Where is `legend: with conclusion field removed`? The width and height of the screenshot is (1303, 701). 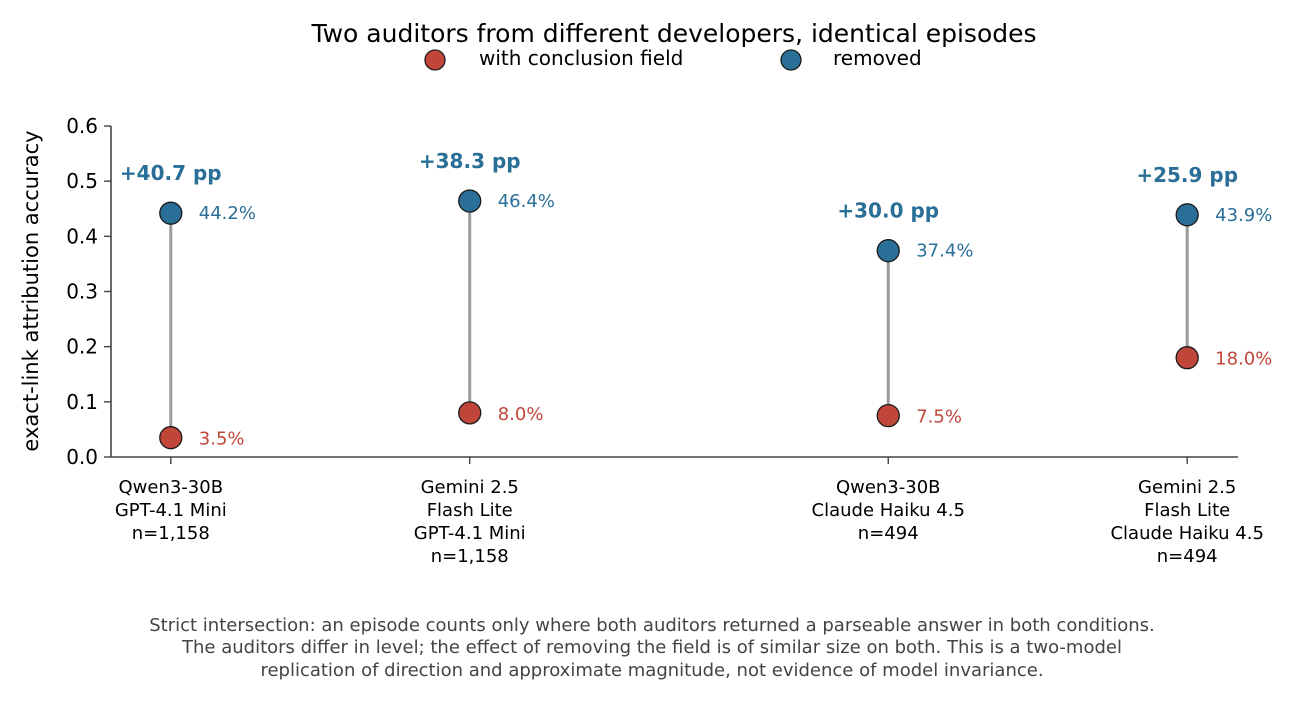 legend: with conclusion field removed is located at coordinates (673, 58).